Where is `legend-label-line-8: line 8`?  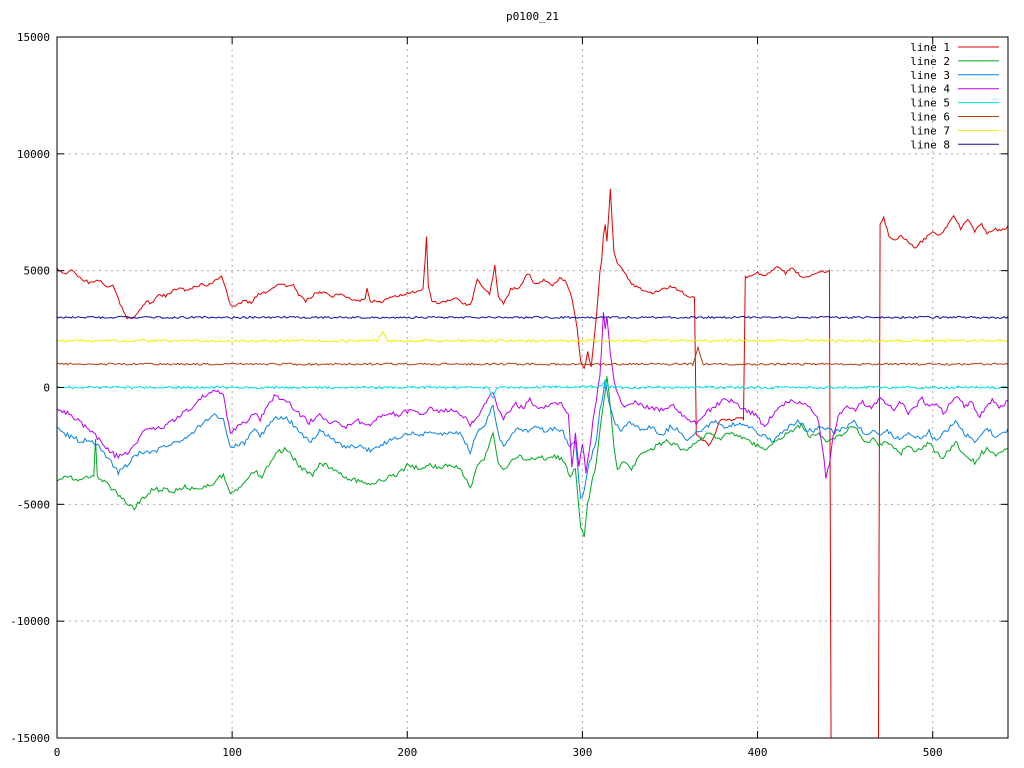
legend-label-line-8: line 8 is located at coordinates (930, 144).